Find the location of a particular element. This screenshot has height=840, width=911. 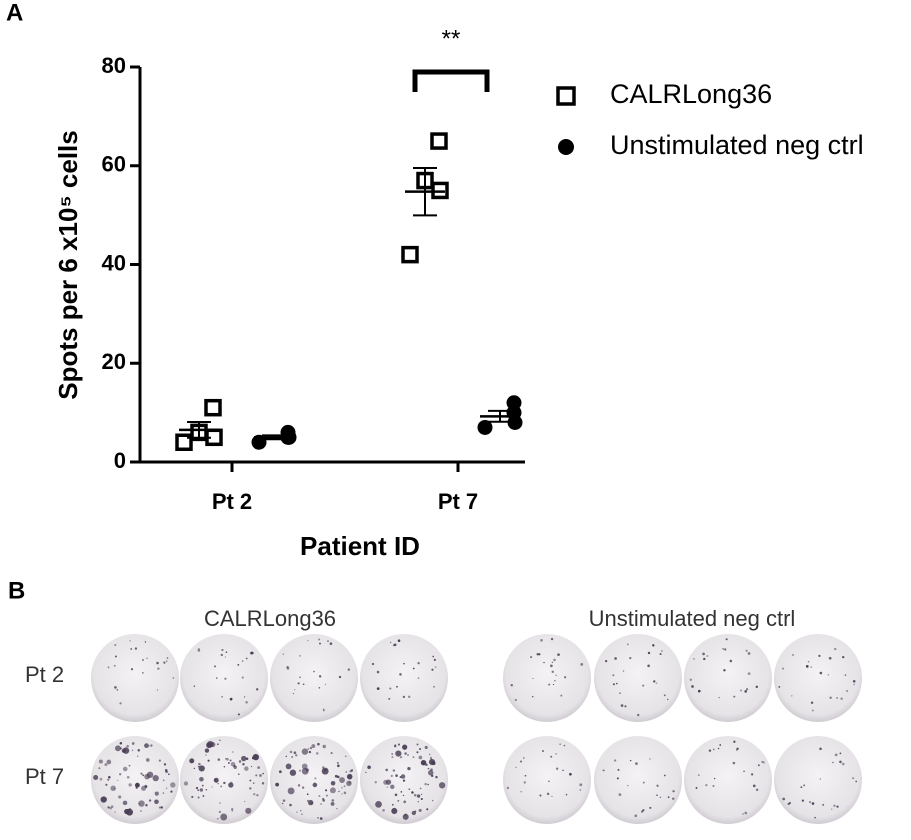

significance-bracket is located at coordinates (451, 80).